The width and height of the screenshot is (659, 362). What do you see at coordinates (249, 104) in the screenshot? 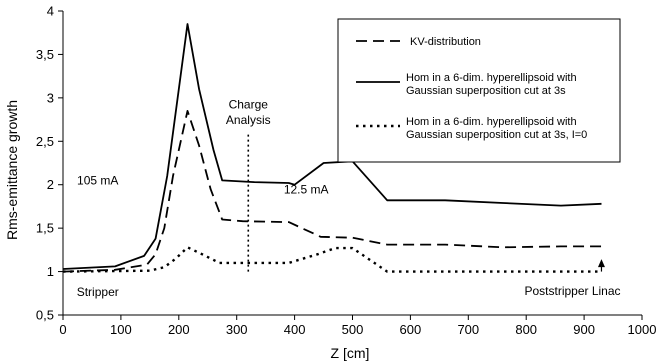
I see `annotation-label: Charge` at bounding box center [249, 104].